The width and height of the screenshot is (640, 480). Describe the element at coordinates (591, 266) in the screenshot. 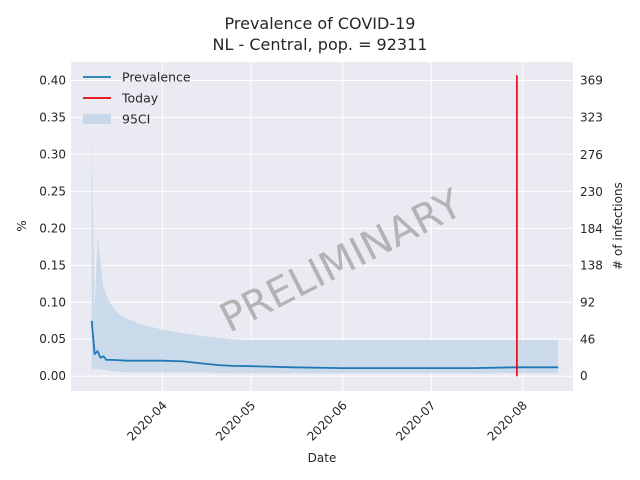

I see `y-right-tick-label: 138` at that location.